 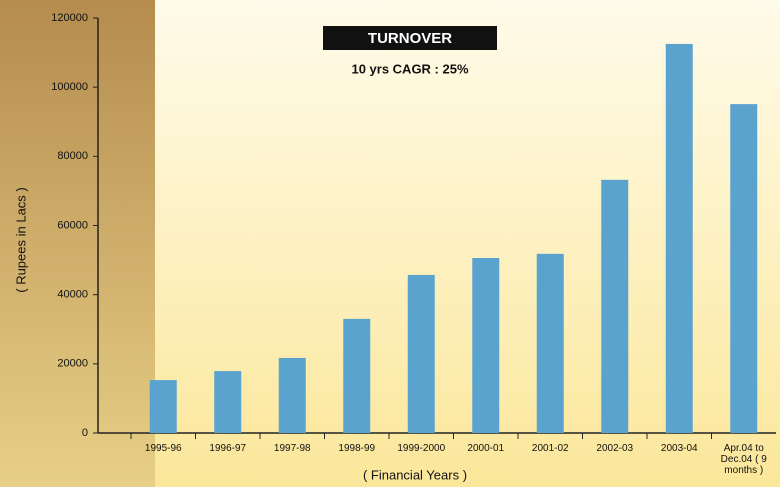 I want to click on y-tick-label: 0, so click(x=85, y=433).